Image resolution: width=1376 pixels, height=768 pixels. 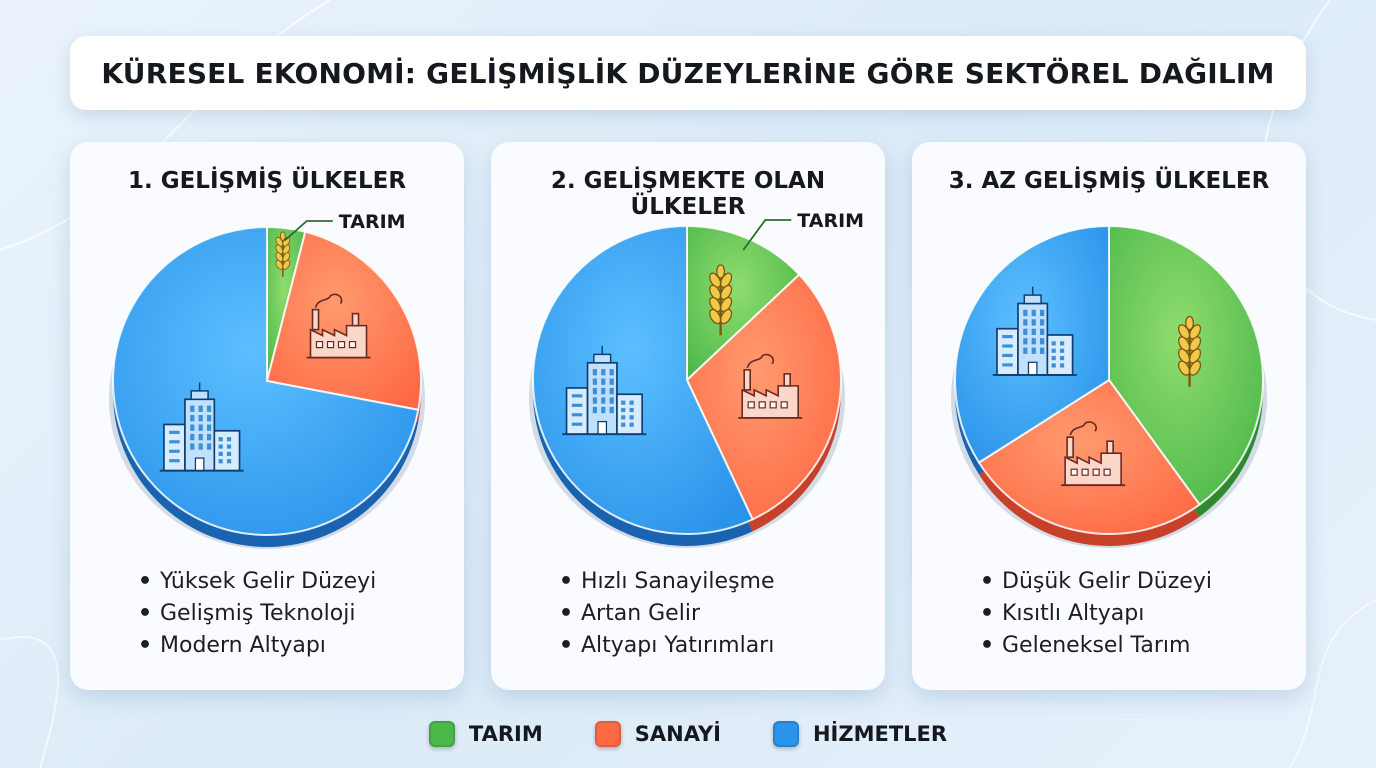 I want to click on legend-label: HİZMETLER, so click(x=880, y=734).